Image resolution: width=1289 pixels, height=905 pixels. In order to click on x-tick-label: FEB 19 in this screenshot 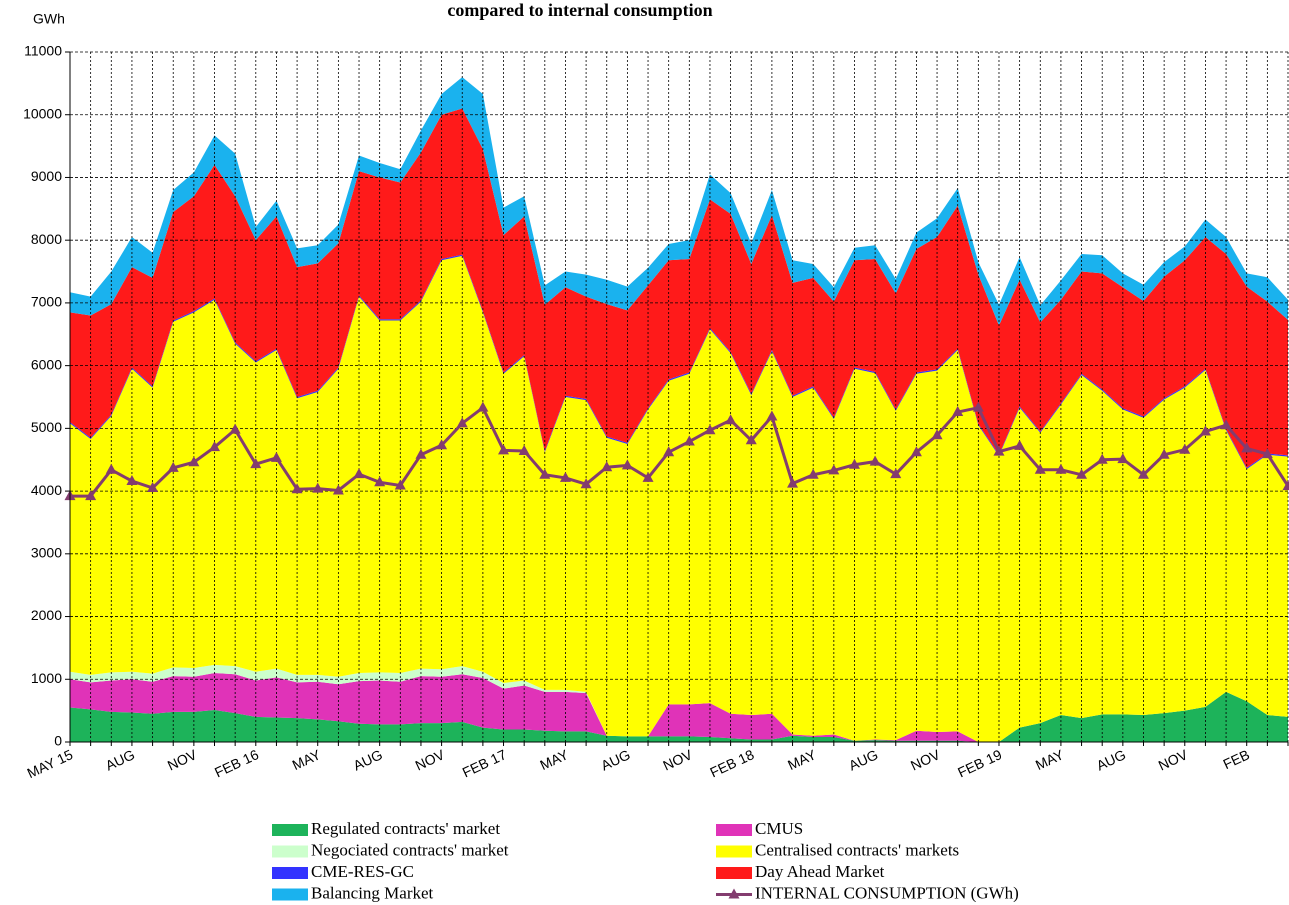, I will do `click(979, 763)`.